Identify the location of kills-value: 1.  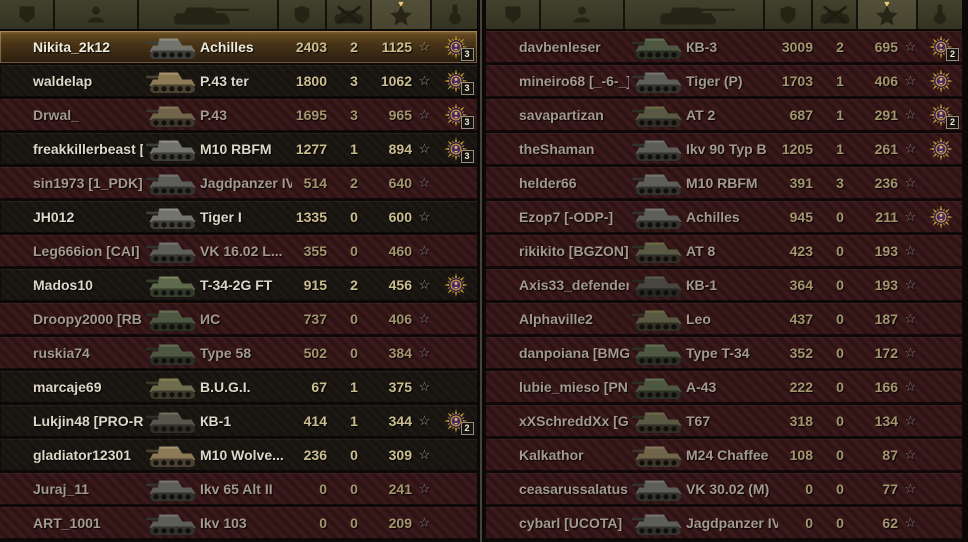
(354, 421).